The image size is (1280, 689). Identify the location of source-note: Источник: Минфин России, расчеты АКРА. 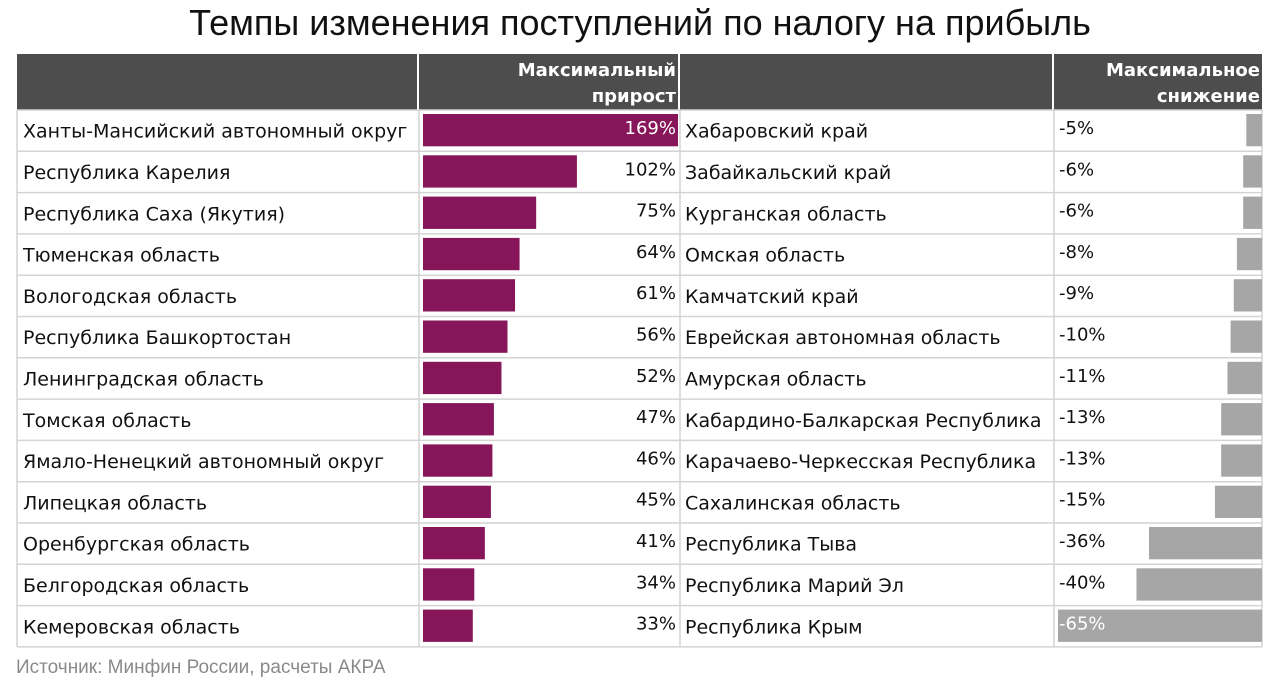
(201, 667).